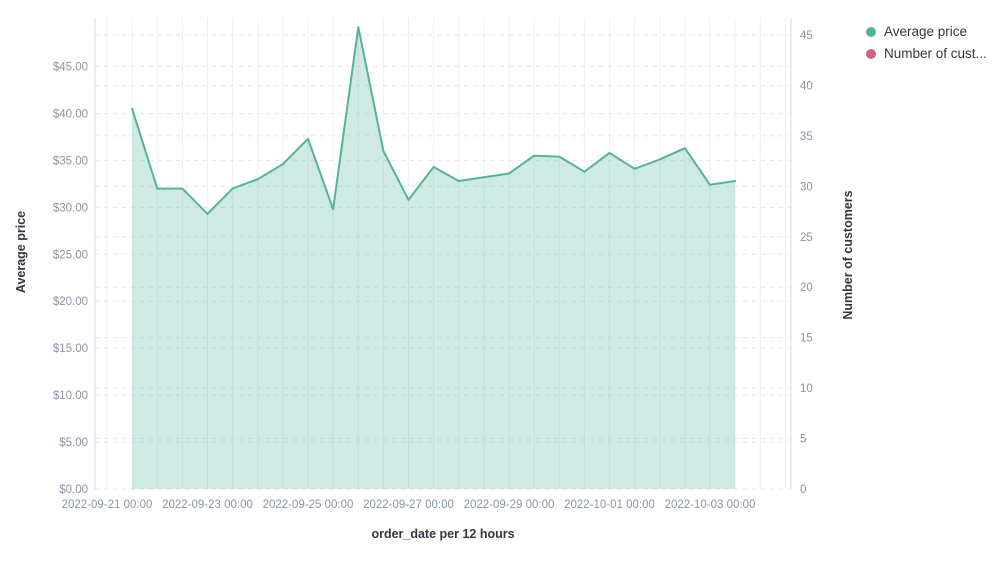 The width and height of the screenshot is (1008, 564). Describe the element at coordinates (207, 505) in the screenshot. I see `x-tick-label: 2022-09-23 00:00` at that location.